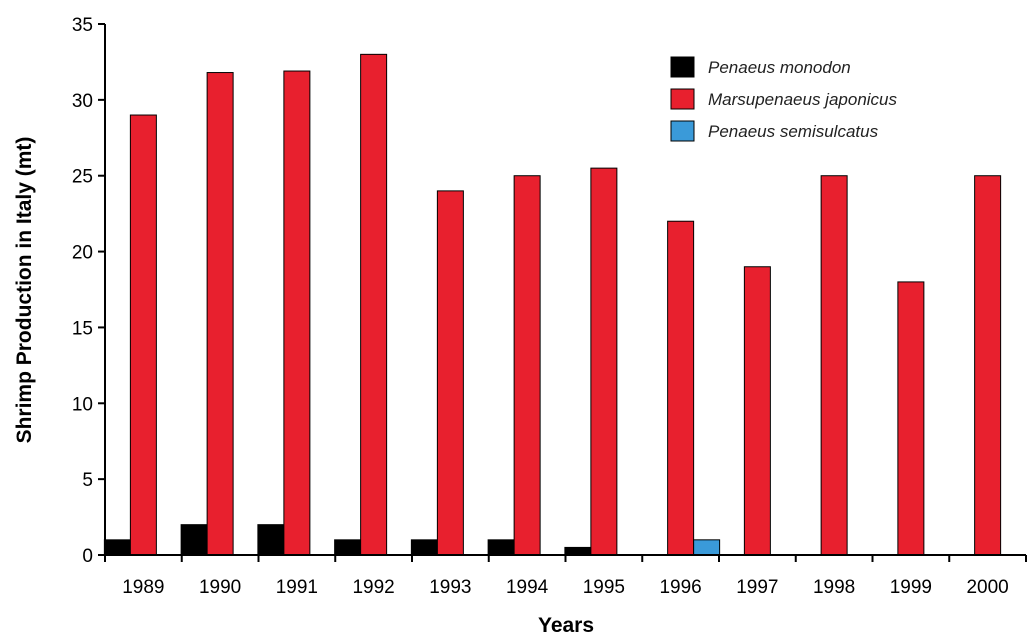  Describe the element at coordinates (681, 388) in the screenshot. I see `bar-marsupenaeus-japonicus-1996` at that location.